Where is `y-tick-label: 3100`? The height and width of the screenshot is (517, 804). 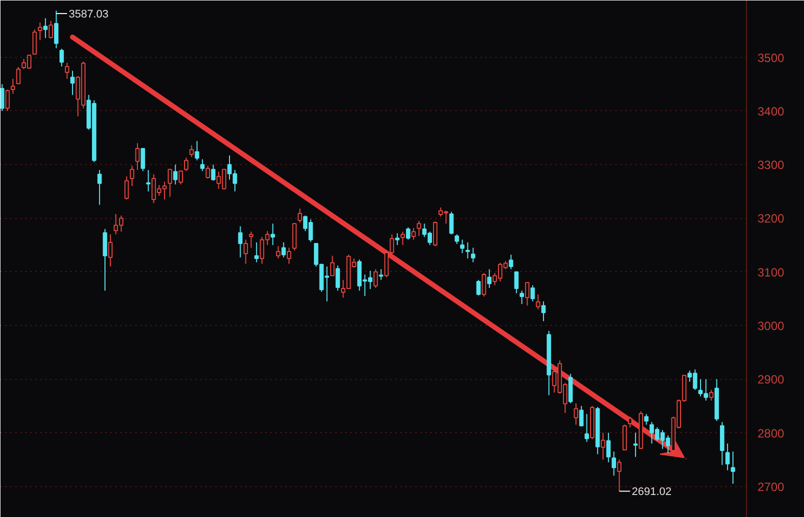
y-tick-label: 3100 is located at coordinates (771, 272).